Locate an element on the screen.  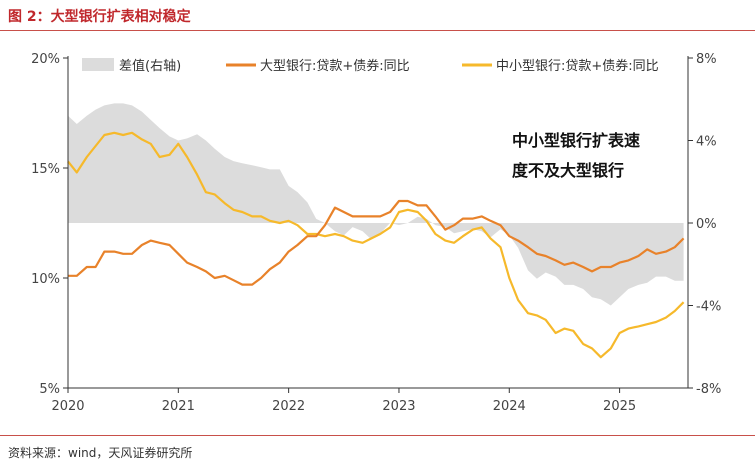
legend-label-large: 大型银行:贷款+债券:同比 is located at coordinates (335, 66).